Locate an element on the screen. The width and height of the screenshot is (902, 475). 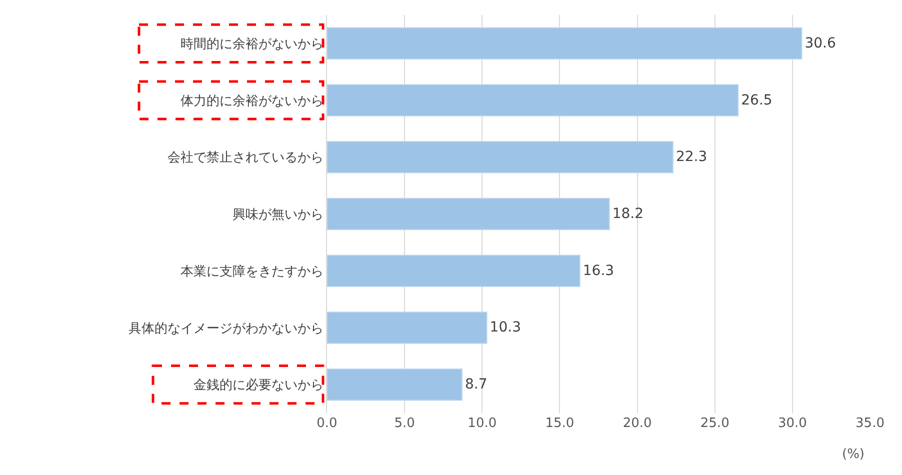
data-label: 10.3 is located at coordinates (505, 328).